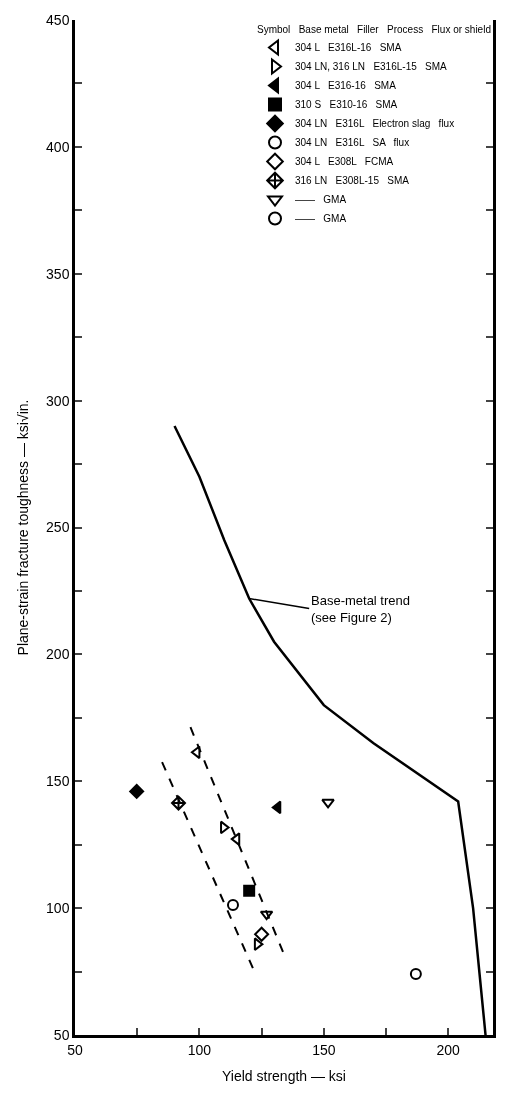 Image resolution: width=506 pixels, height=1105 pixels. Describe the element at coordinates (58, 908) in the screenshot. I see `y-tick-label: 100` at that location.